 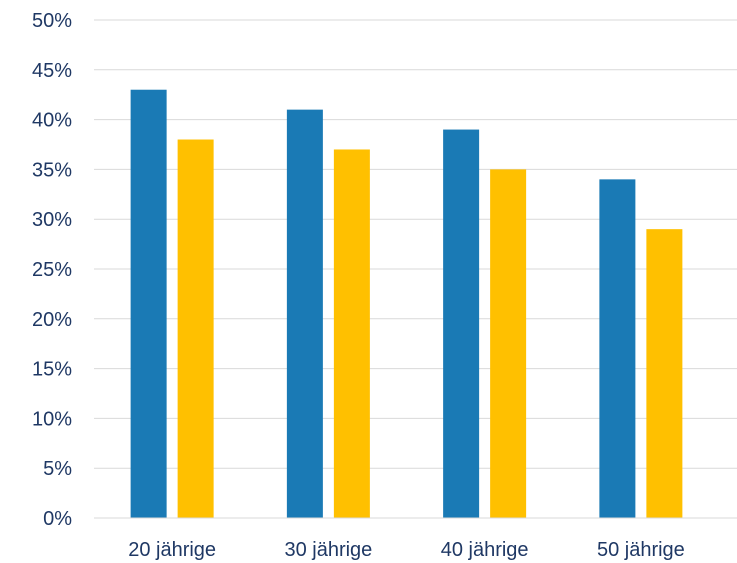 I want to click on y-tick-label: 25%, so click(x=52, y=270).